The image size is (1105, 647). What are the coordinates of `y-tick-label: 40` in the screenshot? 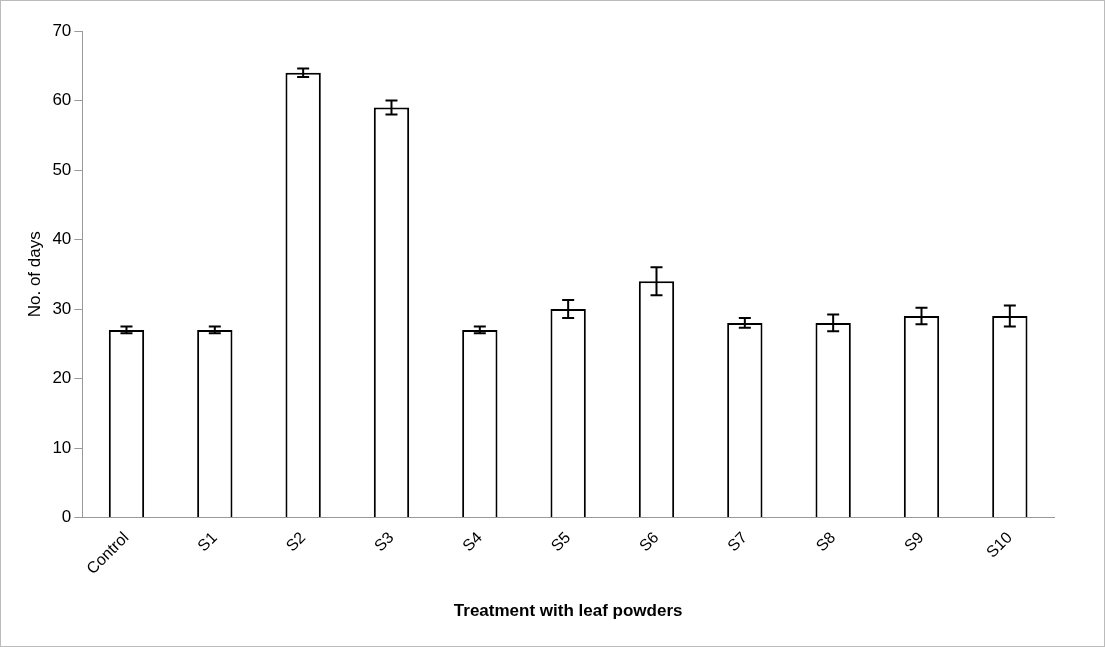 It's located at (62, 239).